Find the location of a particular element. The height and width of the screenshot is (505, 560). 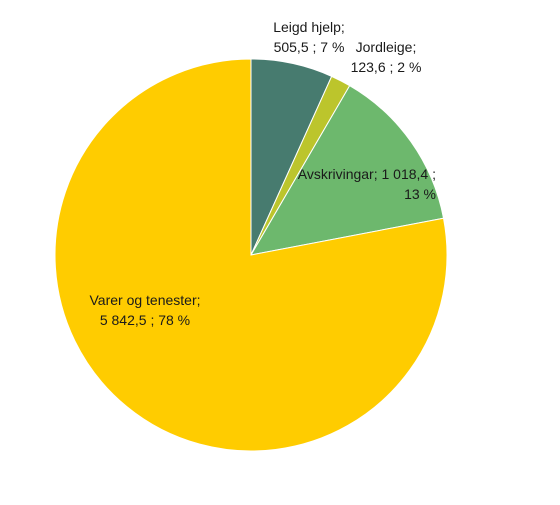

slice-label-line: Avskrivingar; 1 018,4 ; is located at coordinates (367, 174).